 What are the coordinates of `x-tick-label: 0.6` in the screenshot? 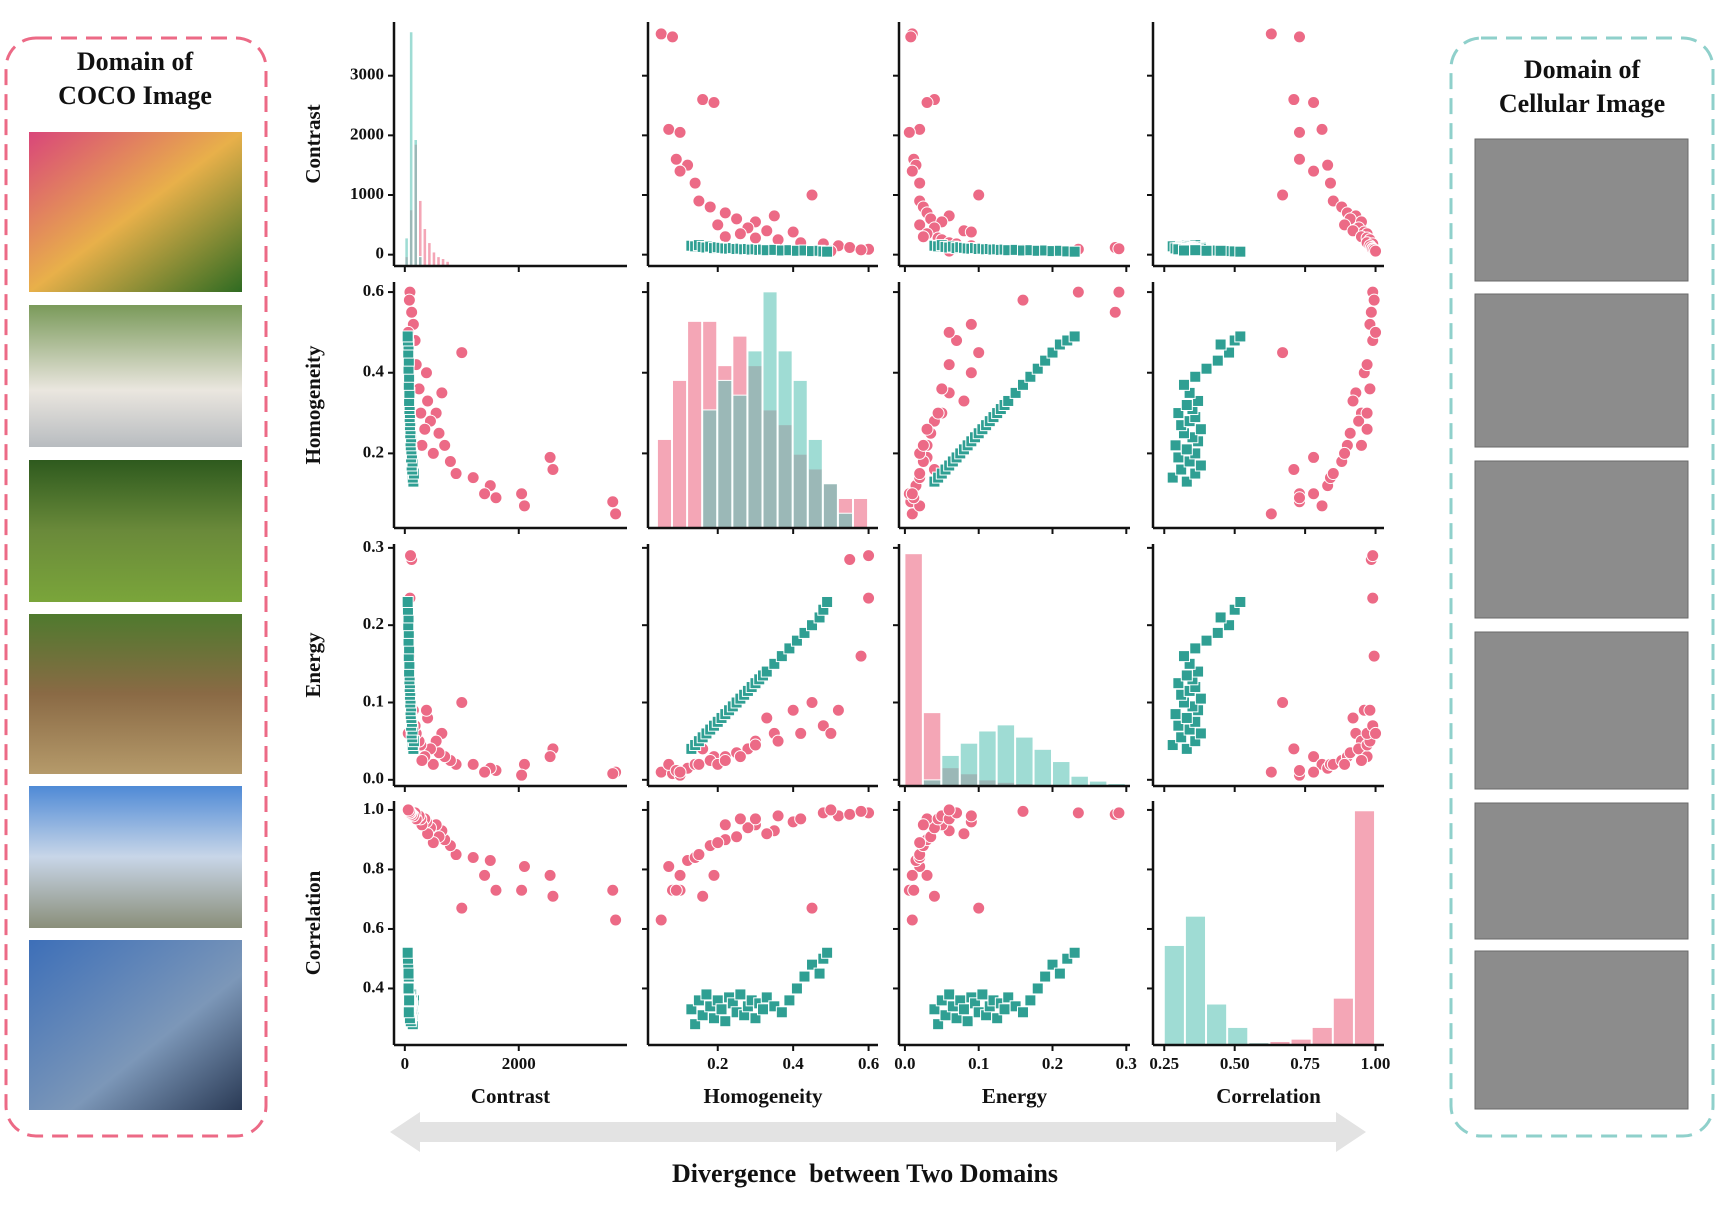 It's located at (868, 1063).